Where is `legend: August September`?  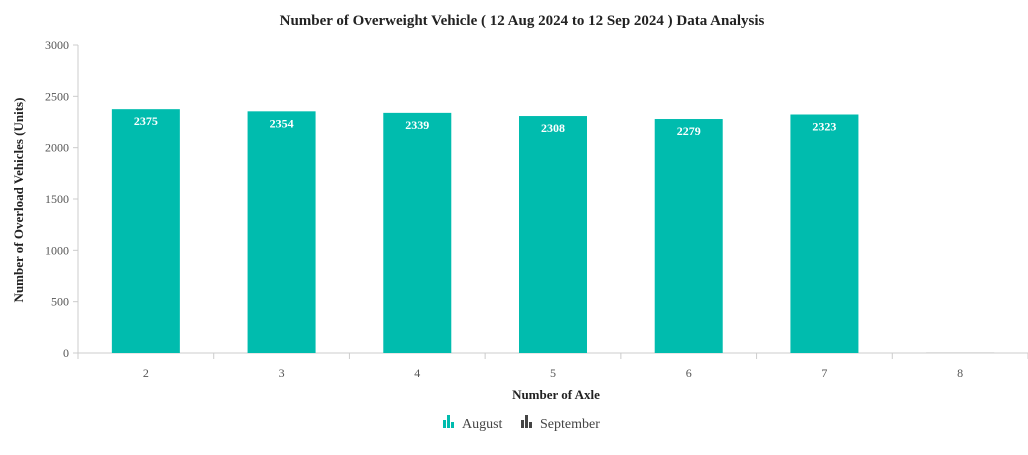 legend: August September is located at coordinates (521, 423).